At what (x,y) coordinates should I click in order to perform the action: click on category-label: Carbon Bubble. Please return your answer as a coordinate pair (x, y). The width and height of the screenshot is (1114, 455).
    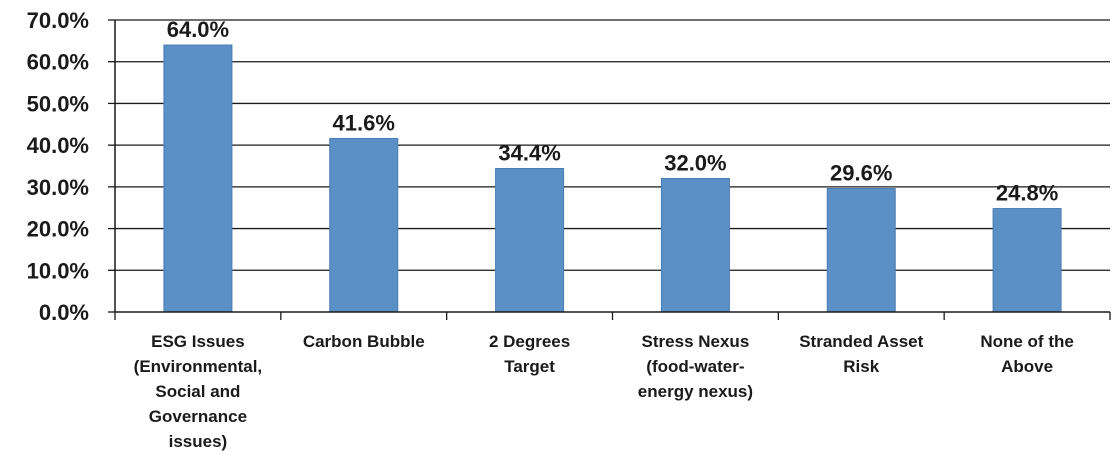
    Looking at the image, I should click on (364, 341).